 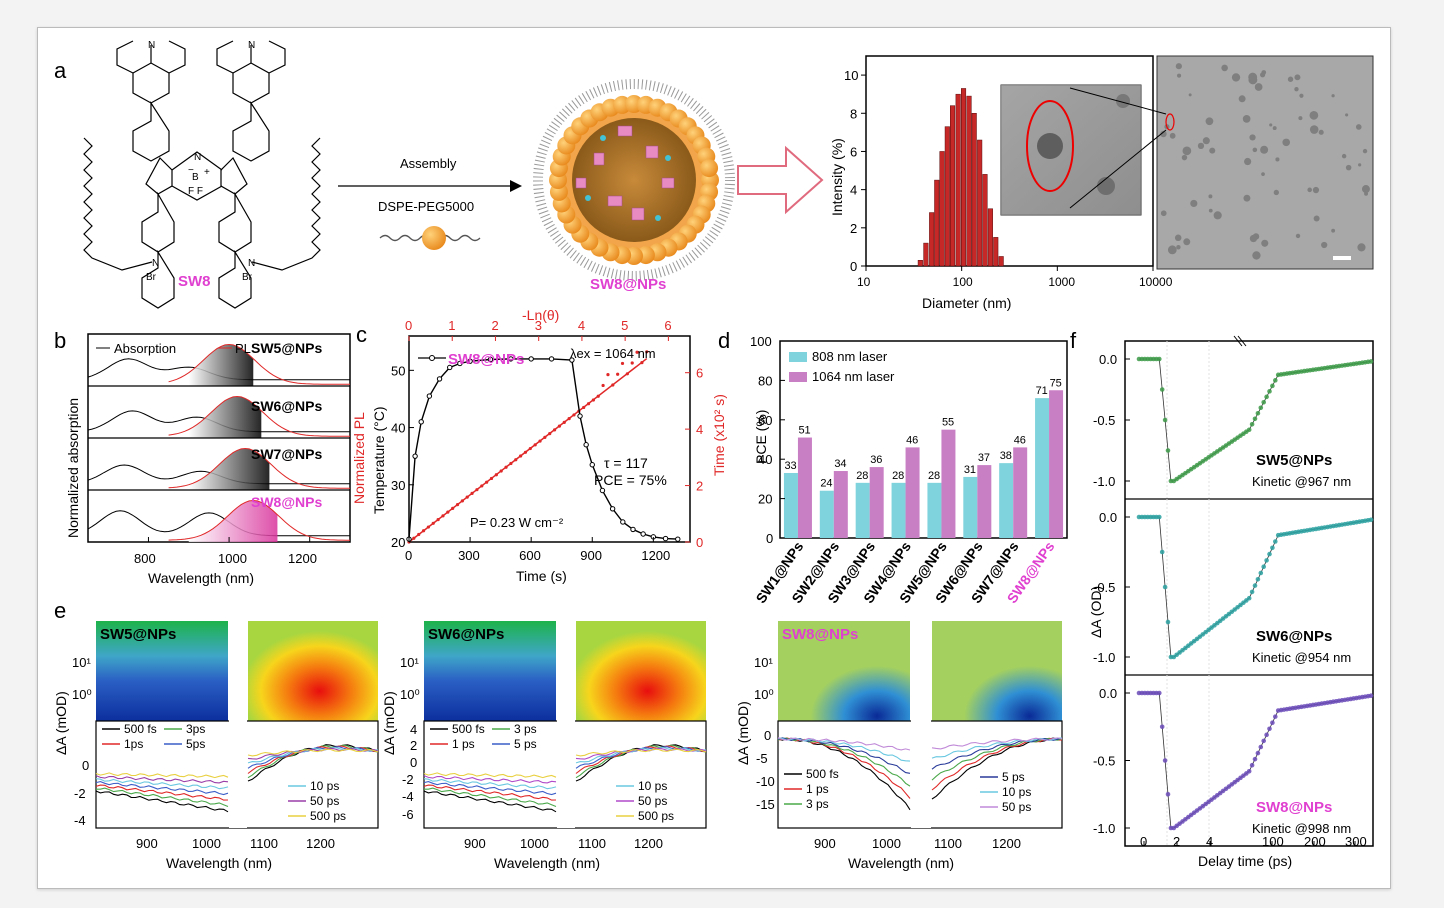 What do you see at coordinates (765, 499) in the screenshot?
I see `d-y-tick: 20` at bounding box center [765, 499].